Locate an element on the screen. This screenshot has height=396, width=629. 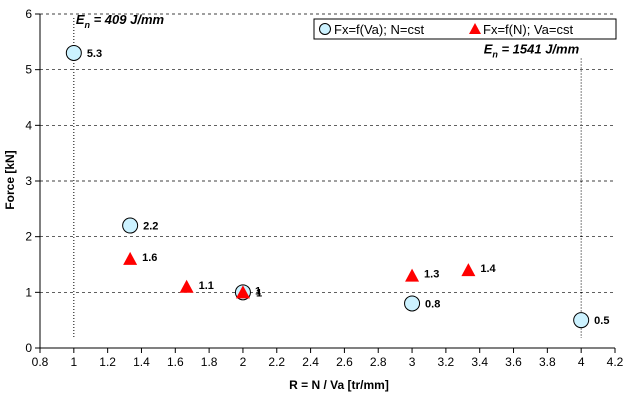
circle-point-label: 0.5 is located at coordinates (601, 321).